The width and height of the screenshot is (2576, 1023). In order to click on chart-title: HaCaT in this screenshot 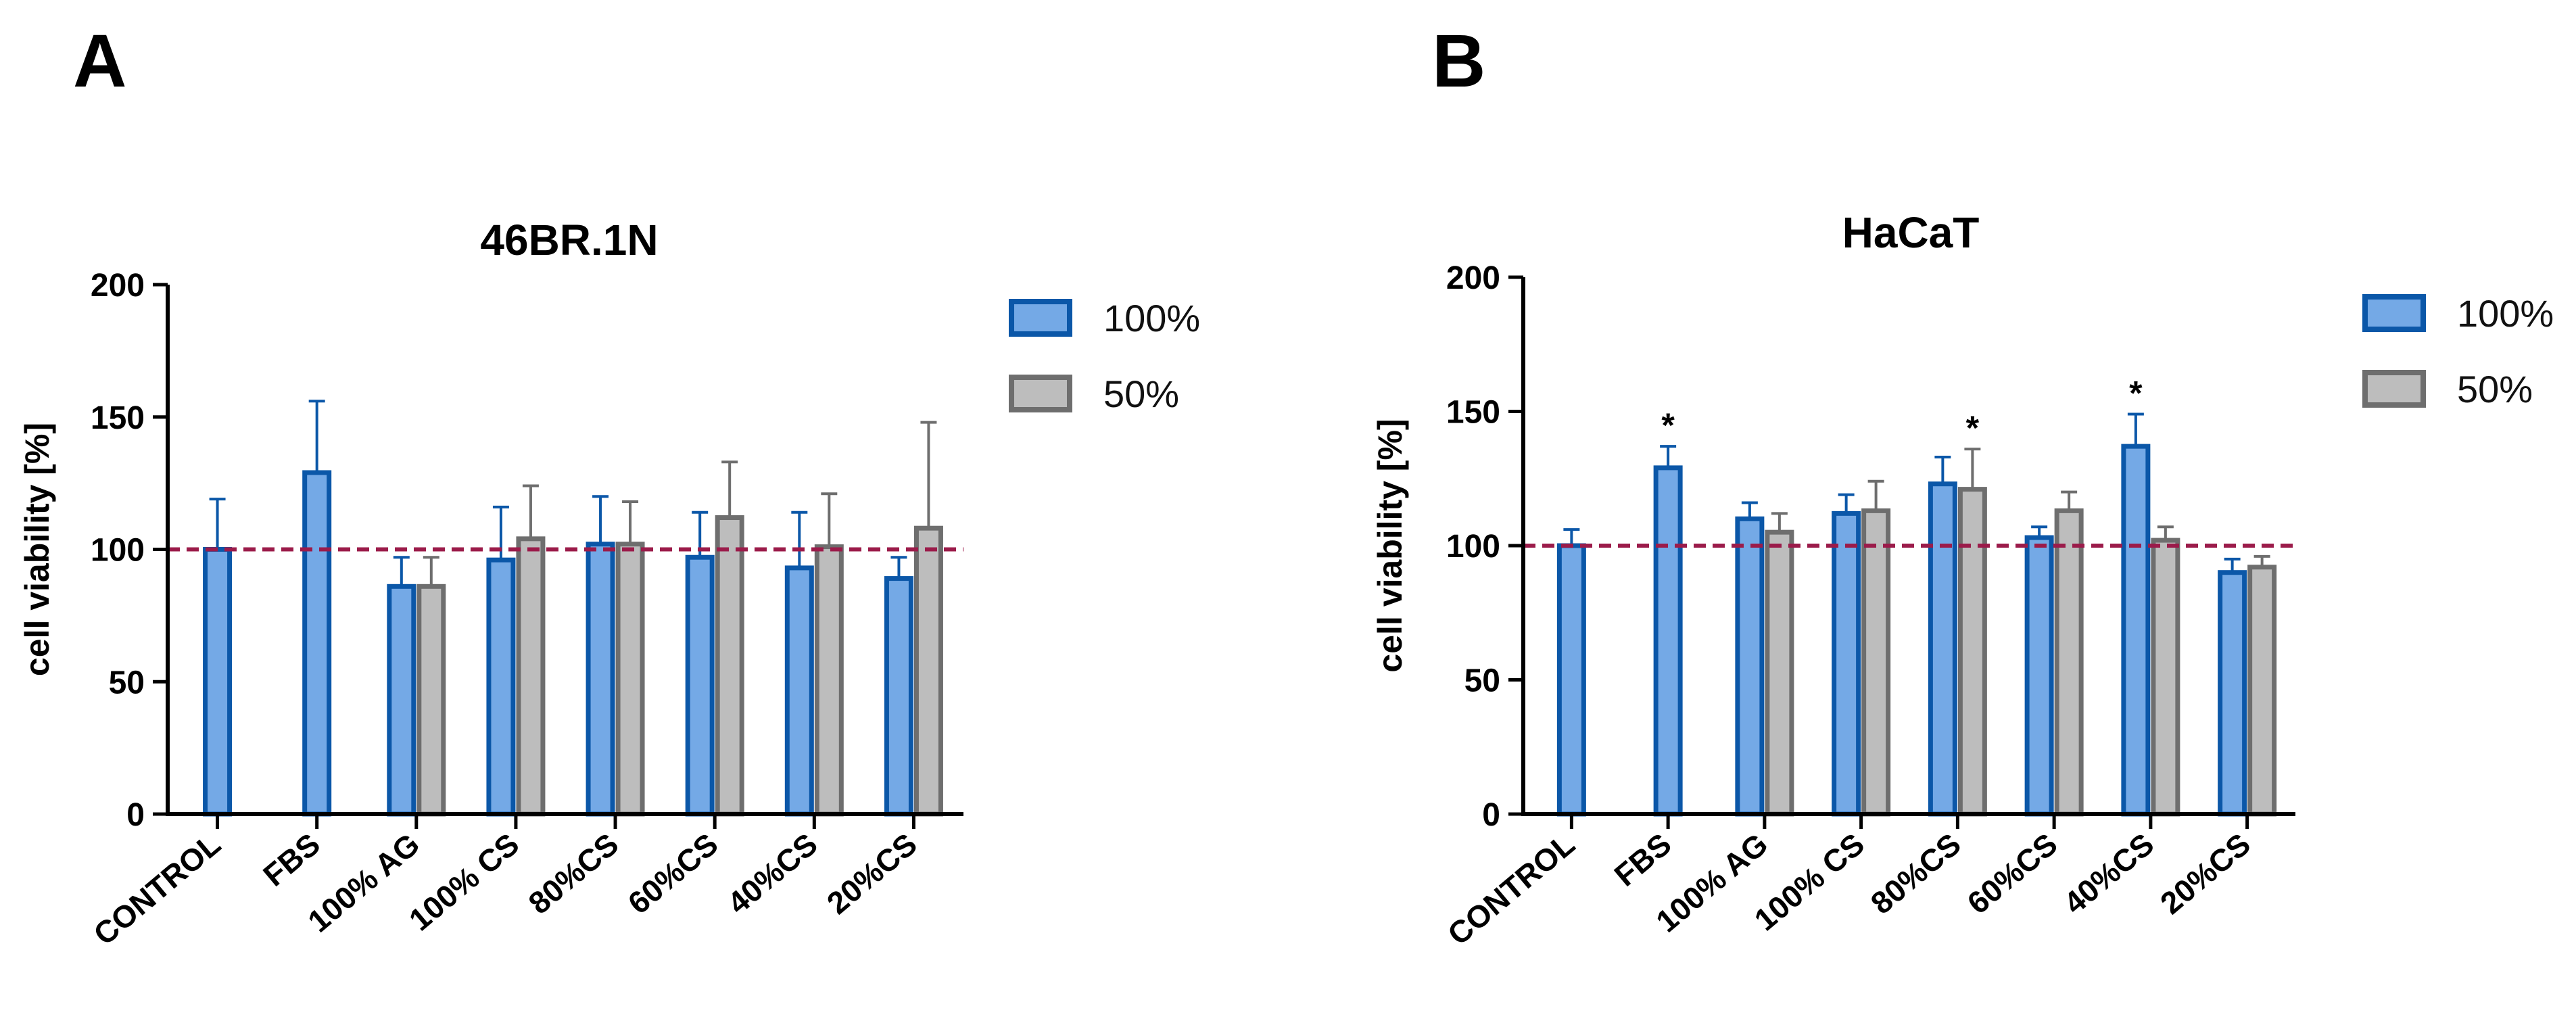, I will do `click(1911, 232)`.